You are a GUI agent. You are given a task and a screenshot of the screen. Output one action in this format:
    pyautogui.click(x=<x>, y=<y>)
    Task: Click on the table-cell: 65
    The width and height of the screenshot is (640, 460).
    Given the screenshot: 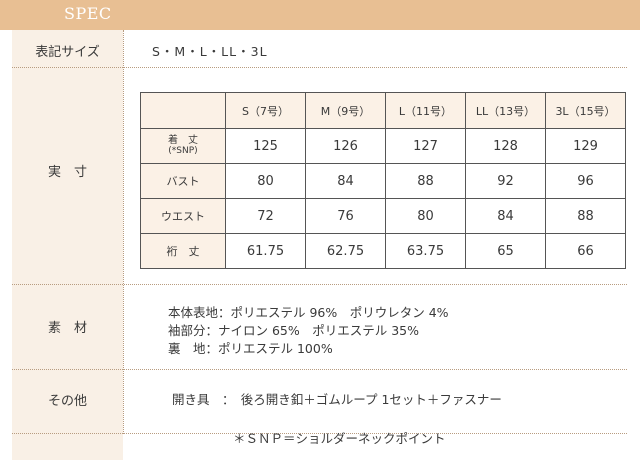 What is the action you would take?
    pyautogui.click(x=505, y=251)
    